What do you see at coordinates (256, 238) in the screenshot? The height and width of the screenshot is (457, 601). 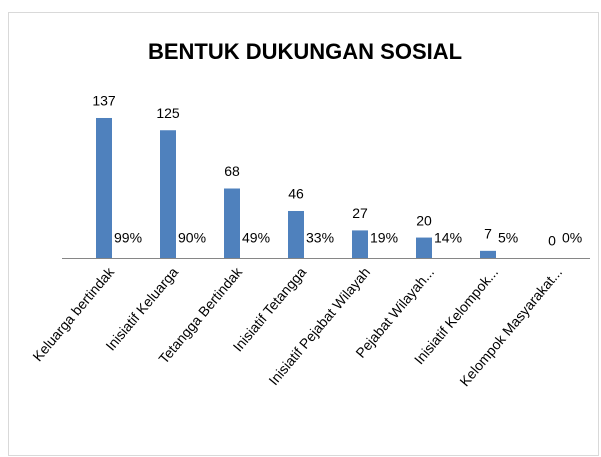 I see `percent-label: 49%` at bounding box center [256, 238].